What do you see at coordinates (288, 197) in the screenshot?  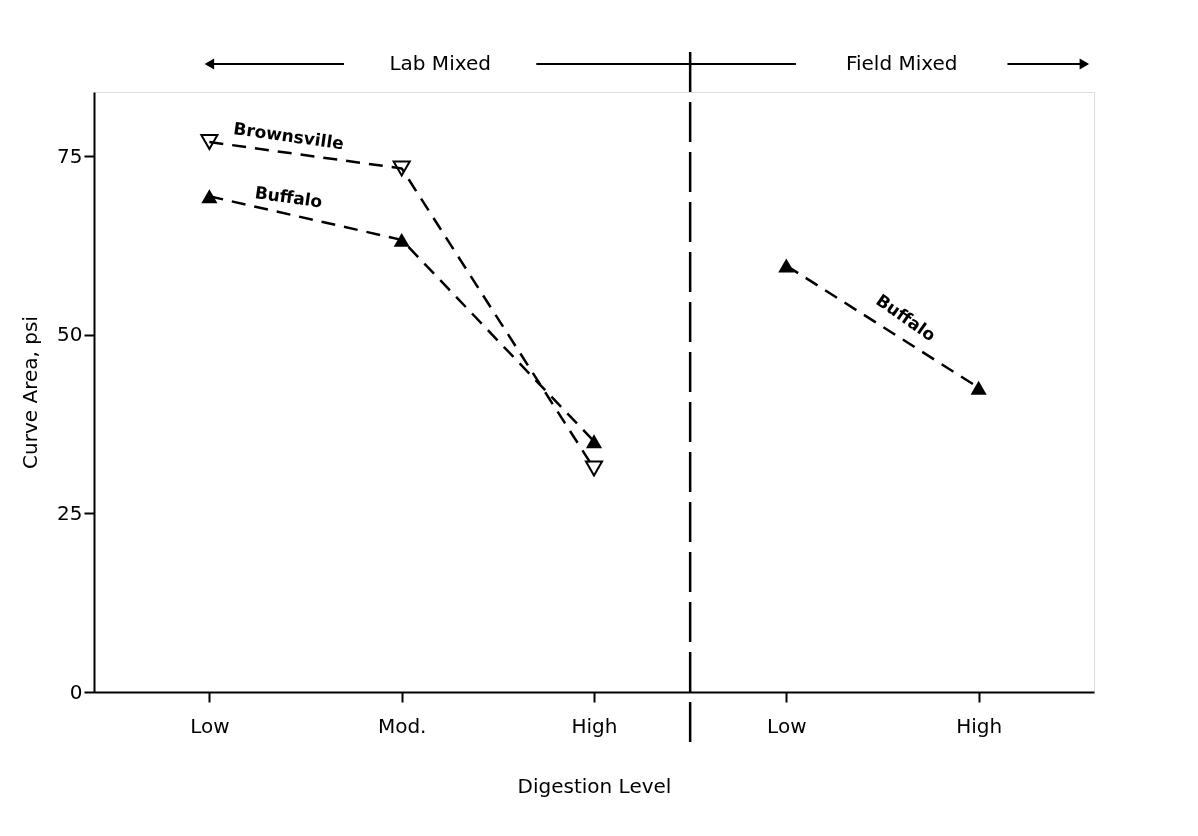 I see `text: Buffalo` at bounding box center [288, 197].